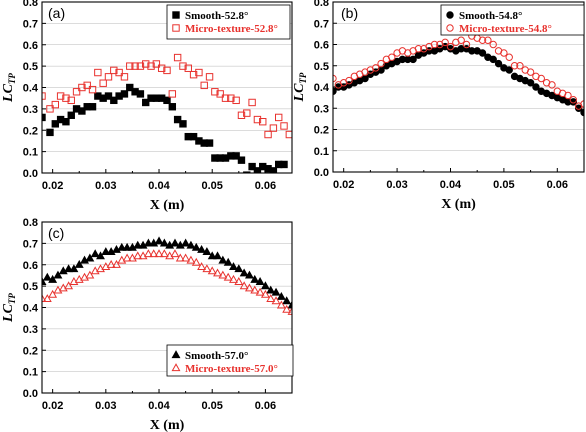 Image resolution: width=586 pixels, height=432 pixels. I want to click on panel-label: (b), so click(349, 13).